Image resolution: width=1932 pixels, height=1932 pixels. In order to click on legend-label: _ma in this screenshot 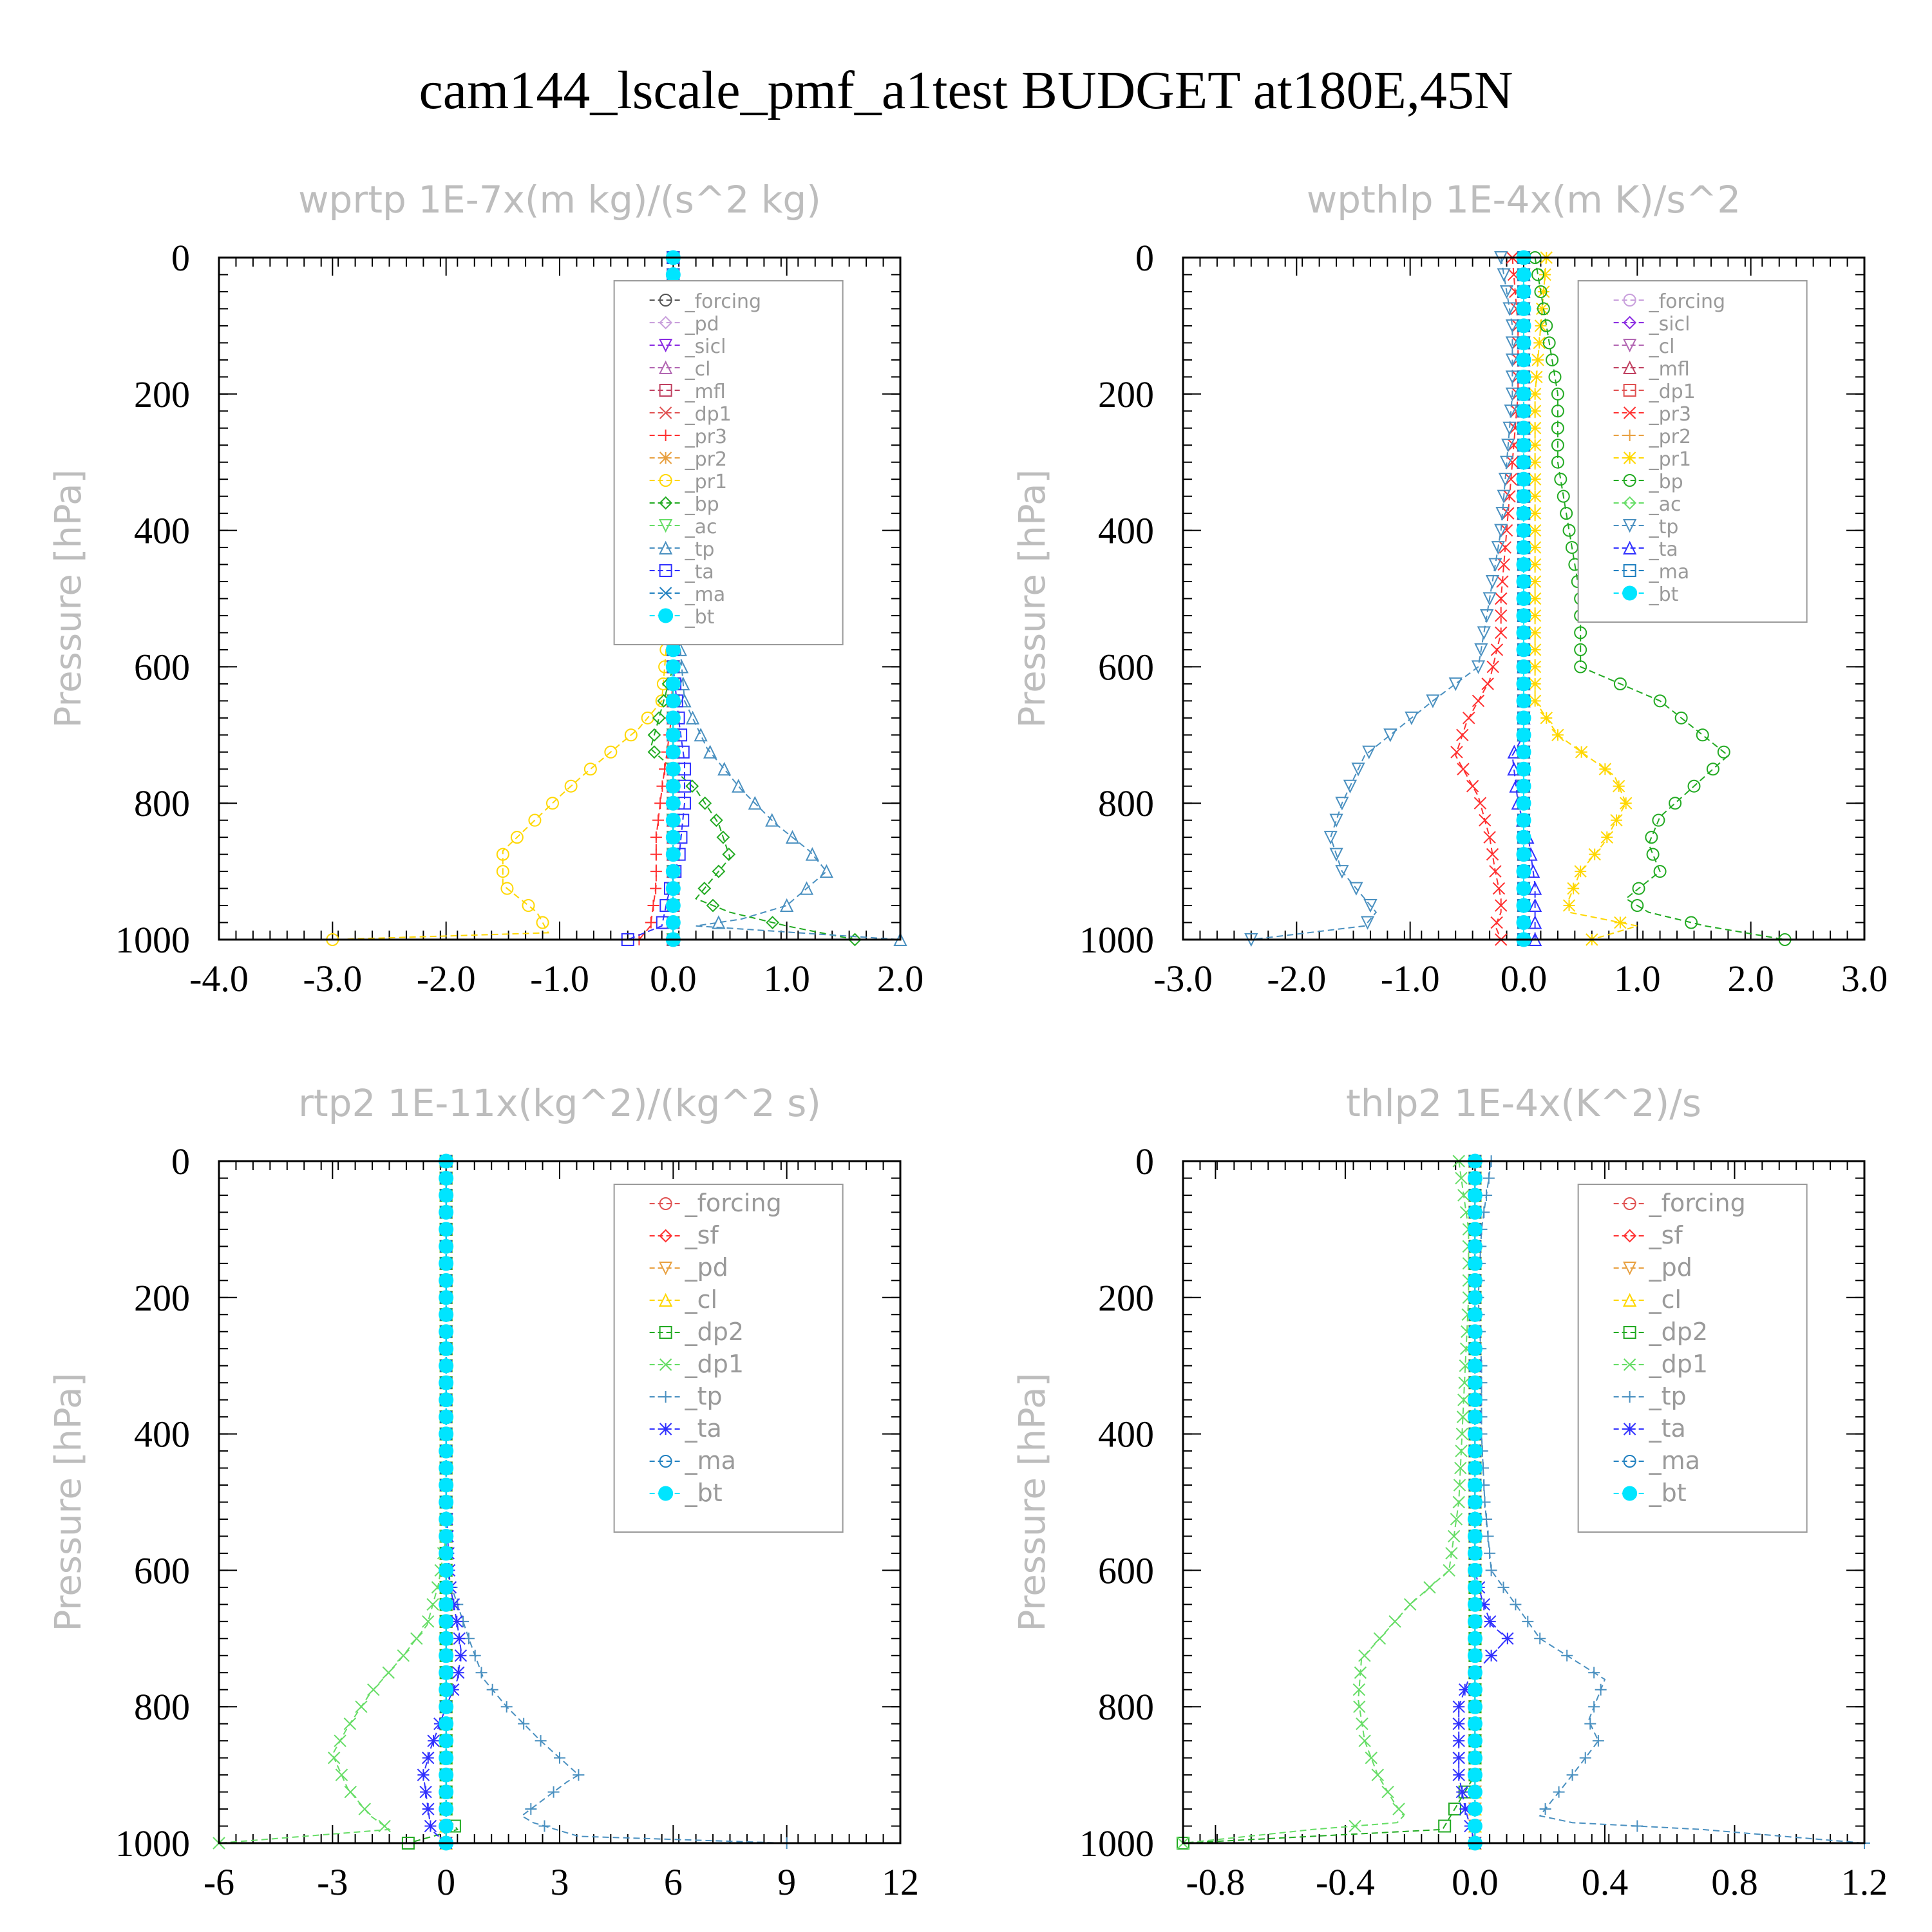, I will do `click(706, 594)`.